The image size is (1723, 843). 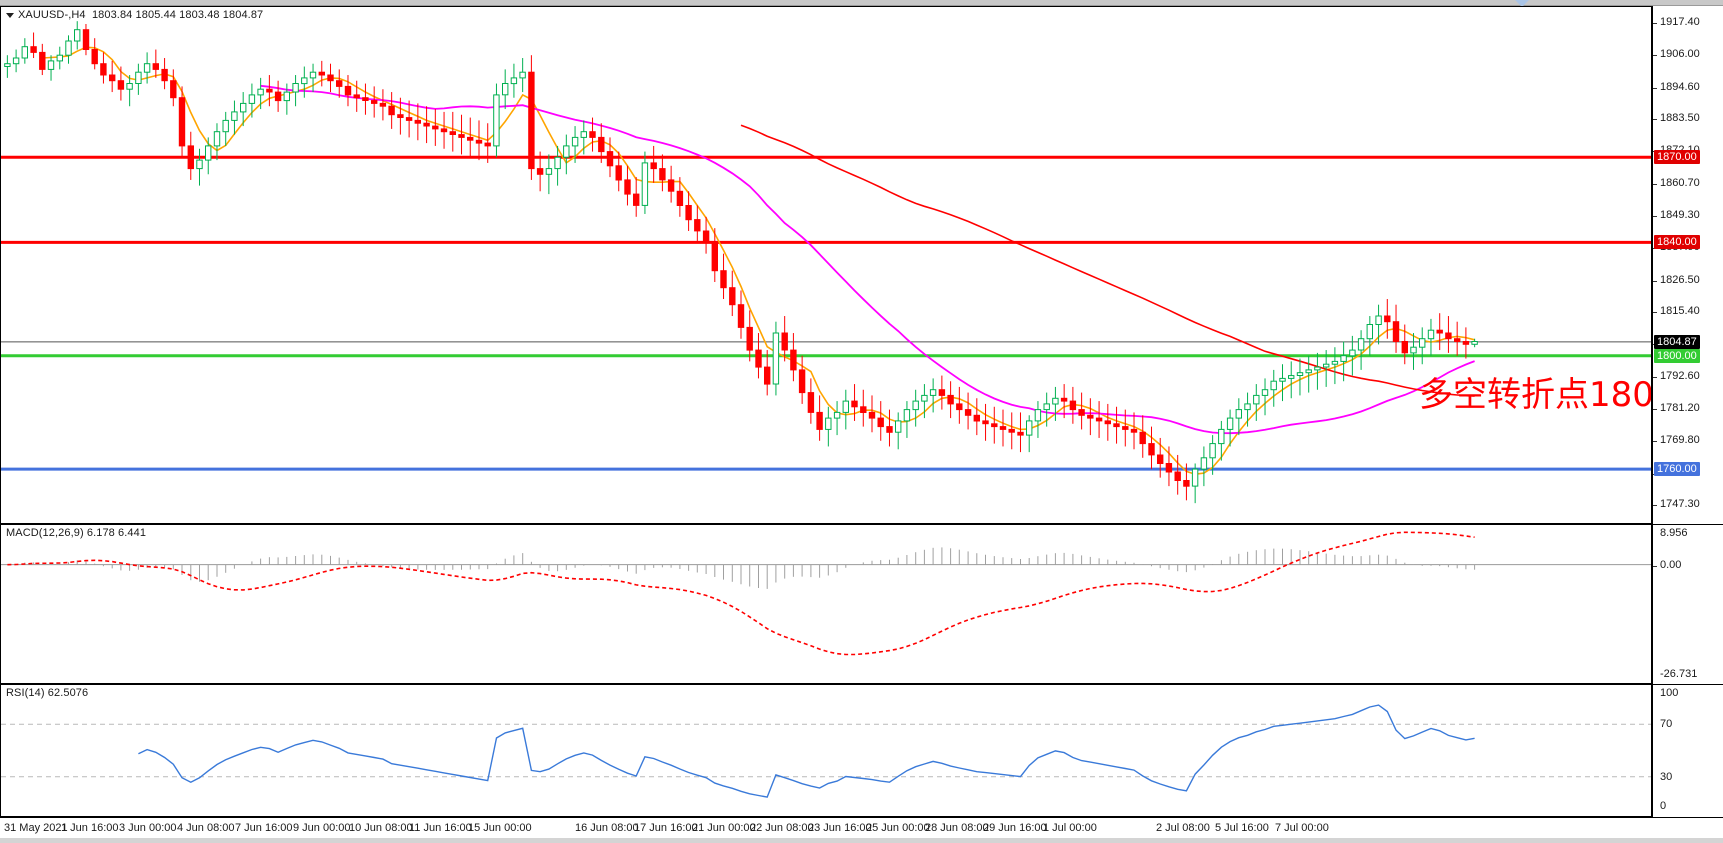 I want to click on resistance-line-tag: 1840.00, so click(x=1677, y=242).